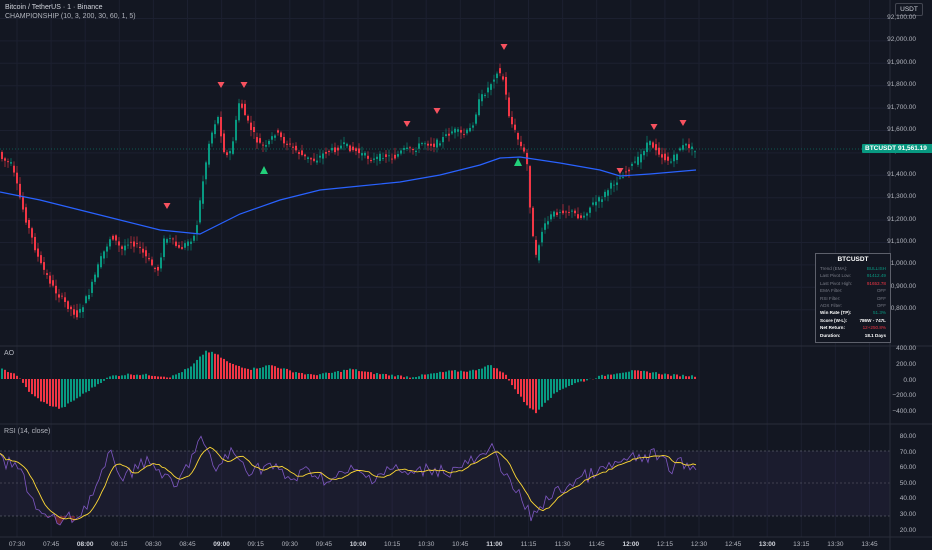  What do you see at coordinates (255, 544) in the screenshot?
I see `time-axis-label: 09:15` at bounding box center [255, 544].